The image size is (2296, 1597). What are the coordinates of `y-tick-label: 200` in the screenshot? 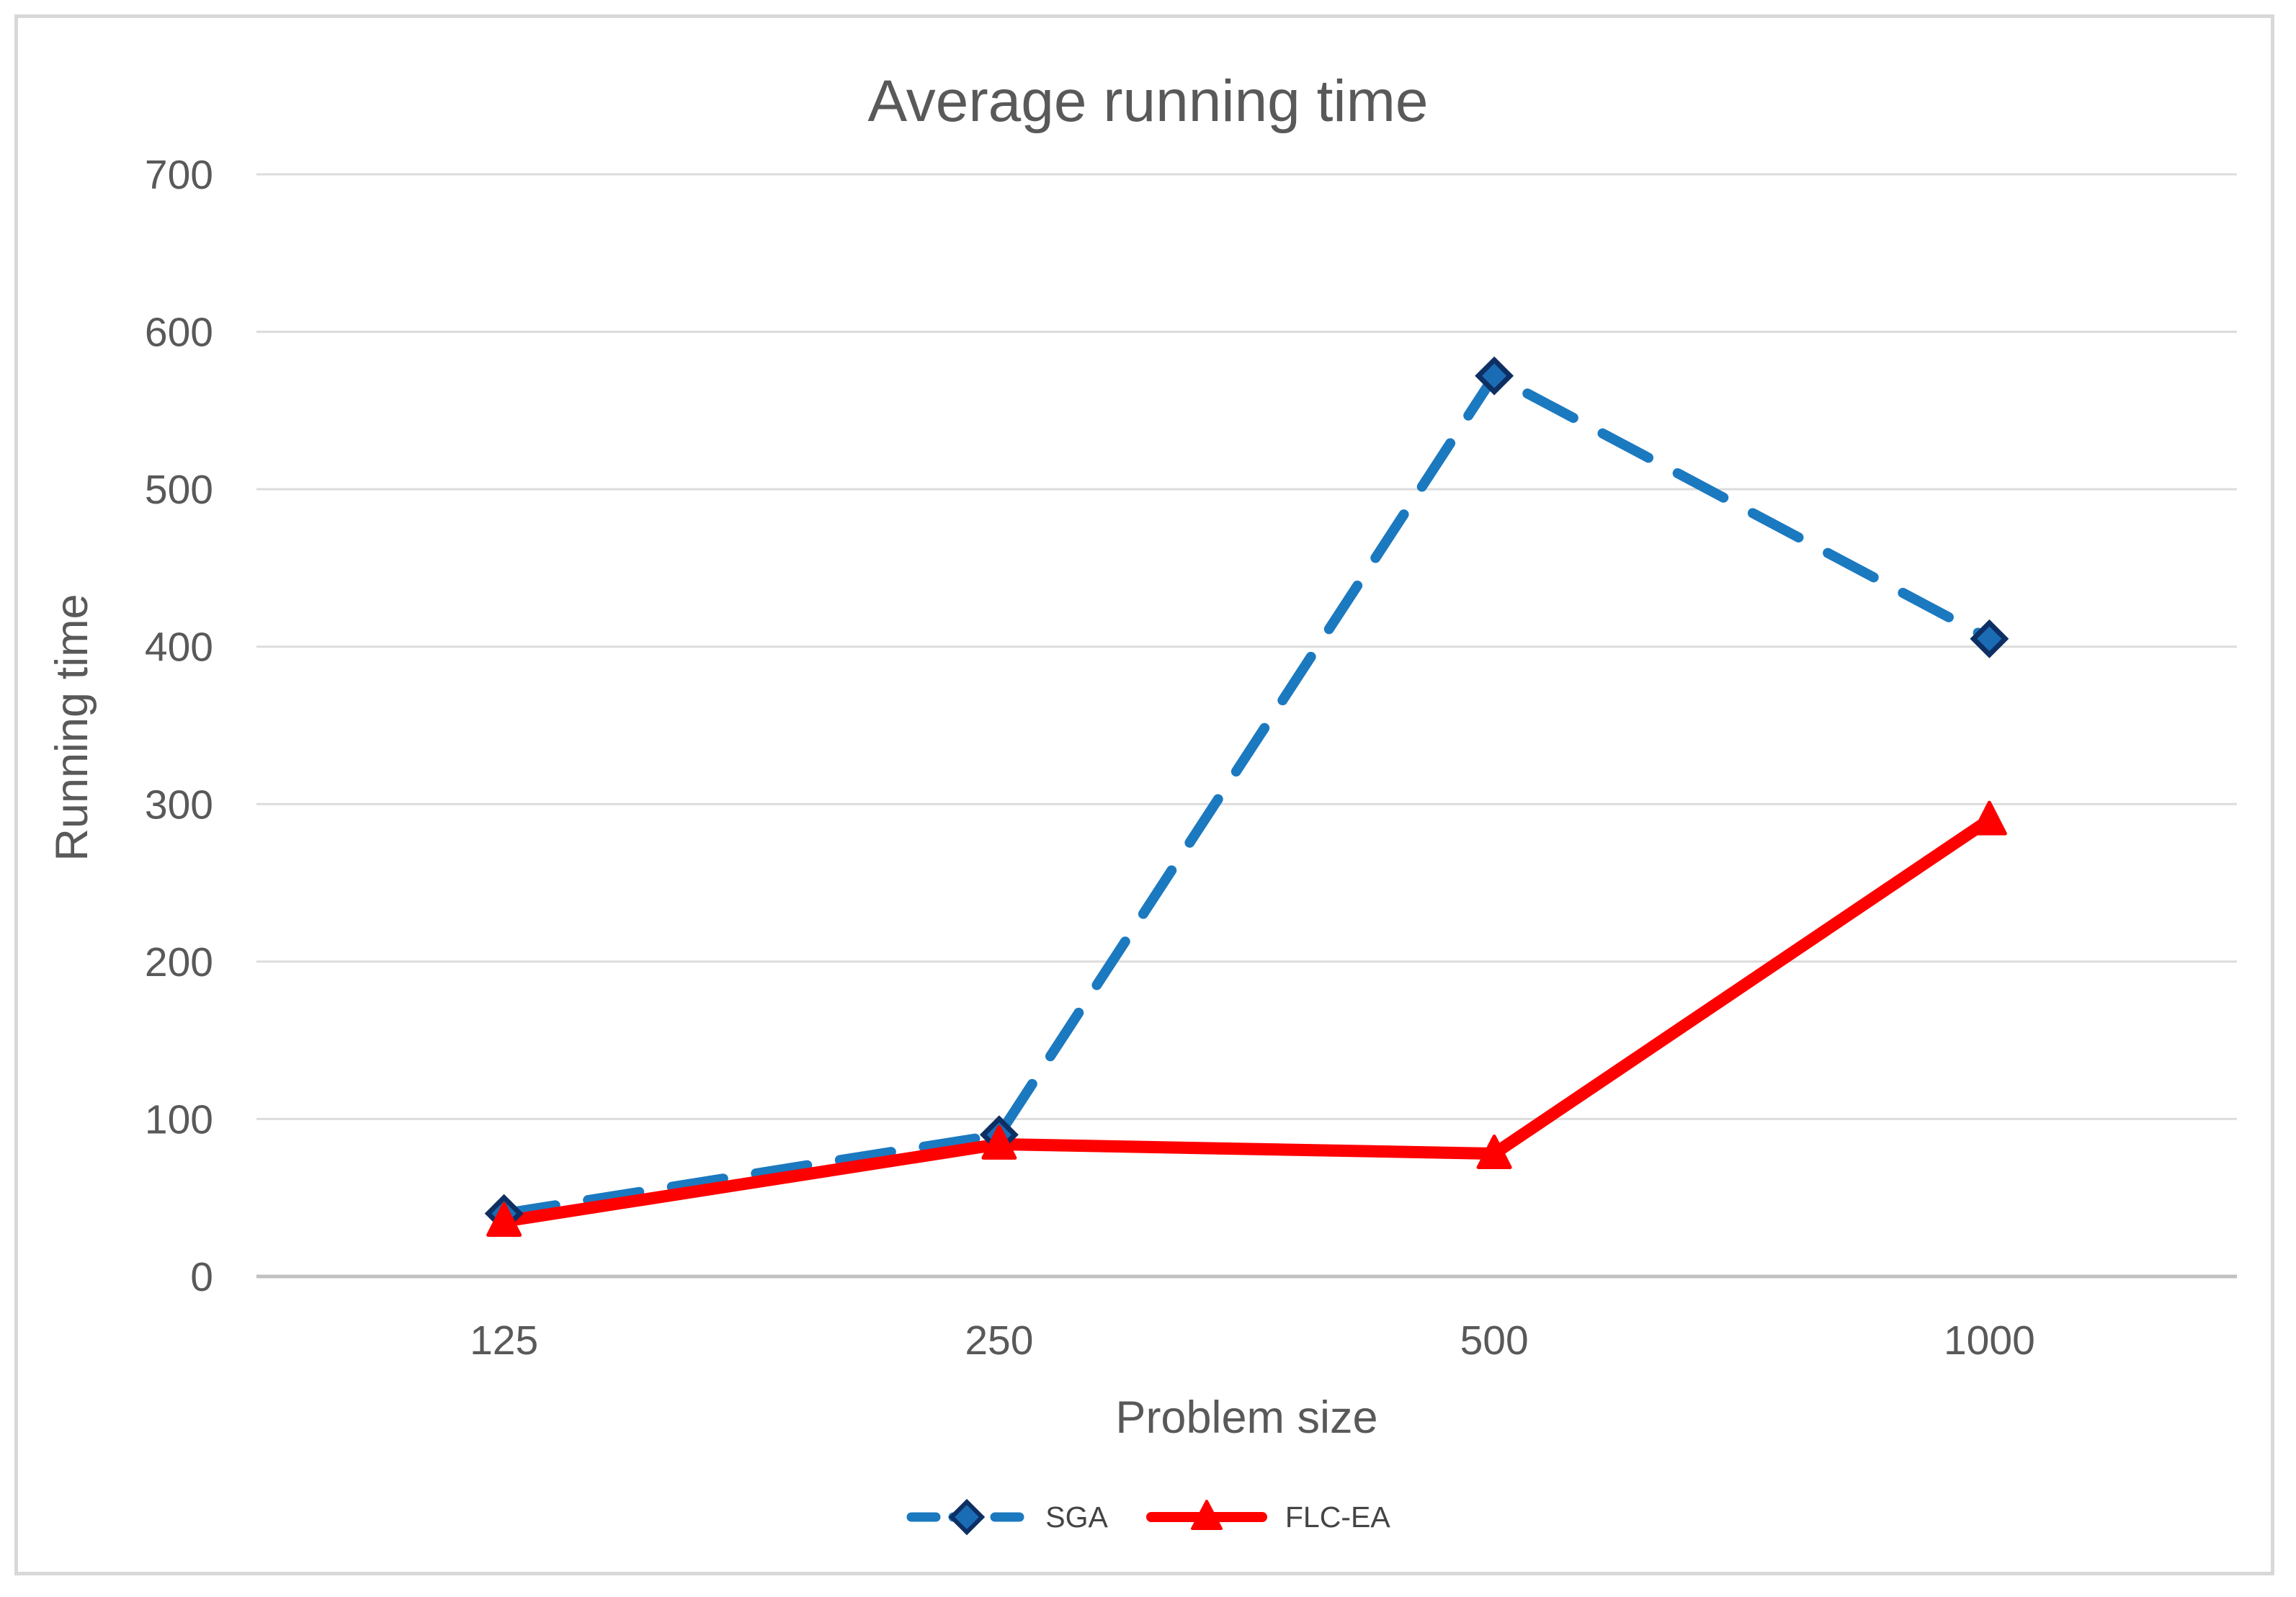 It's located at (179, 962).